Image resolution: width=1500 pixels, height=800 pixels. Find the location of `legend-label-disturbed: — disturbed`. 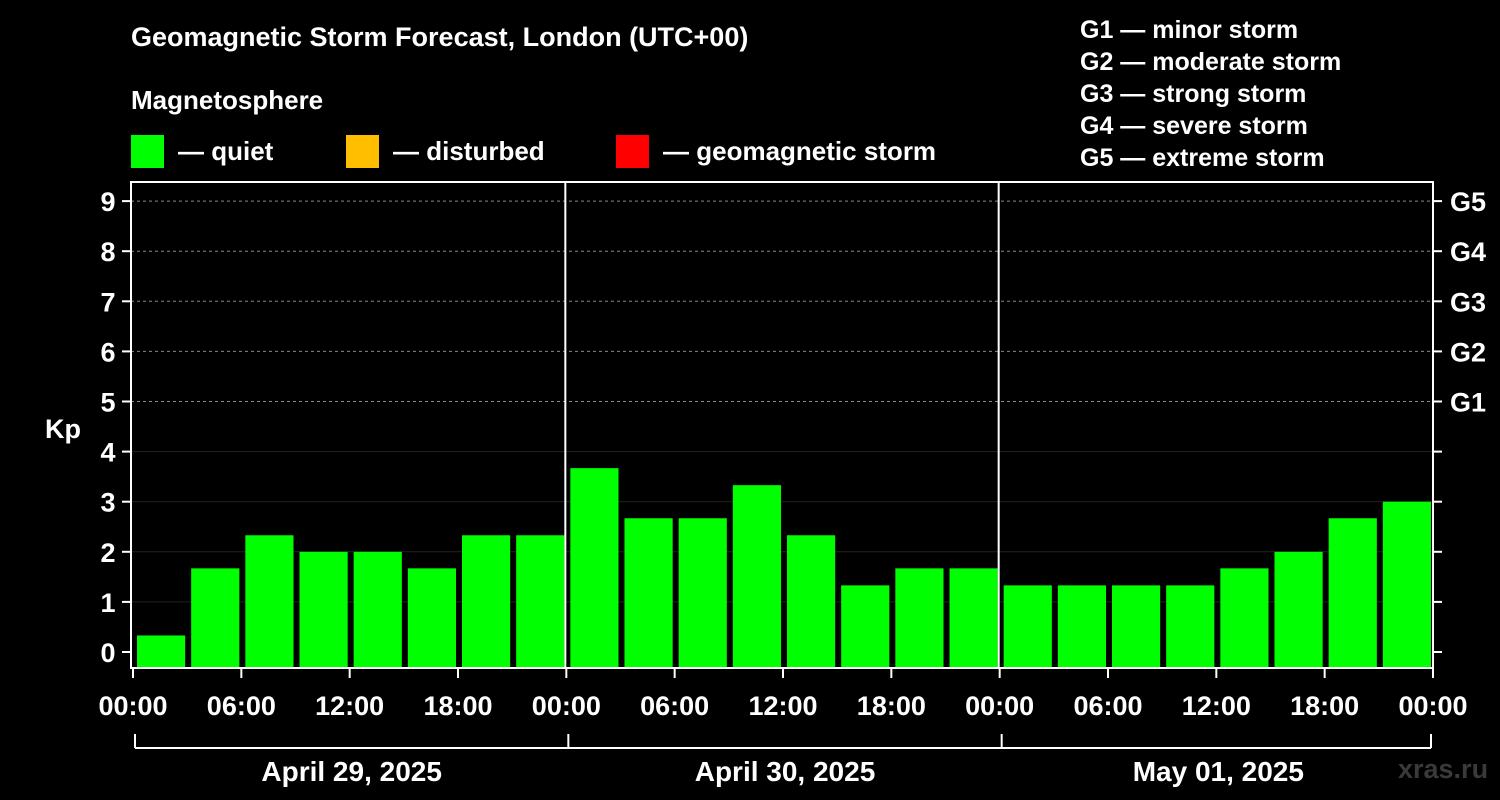

legend-label-disturbed: — disturbed is located at coordinates (469, 150).